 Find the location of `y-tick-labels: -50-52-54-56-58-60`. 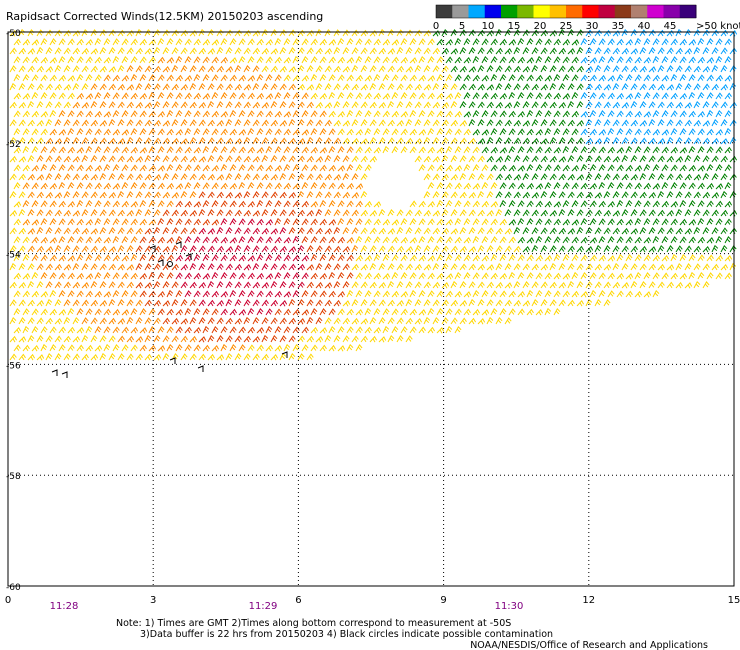

y-tick-labels: -50-52-54-56-58-60 is located at coordinates (13, 311).